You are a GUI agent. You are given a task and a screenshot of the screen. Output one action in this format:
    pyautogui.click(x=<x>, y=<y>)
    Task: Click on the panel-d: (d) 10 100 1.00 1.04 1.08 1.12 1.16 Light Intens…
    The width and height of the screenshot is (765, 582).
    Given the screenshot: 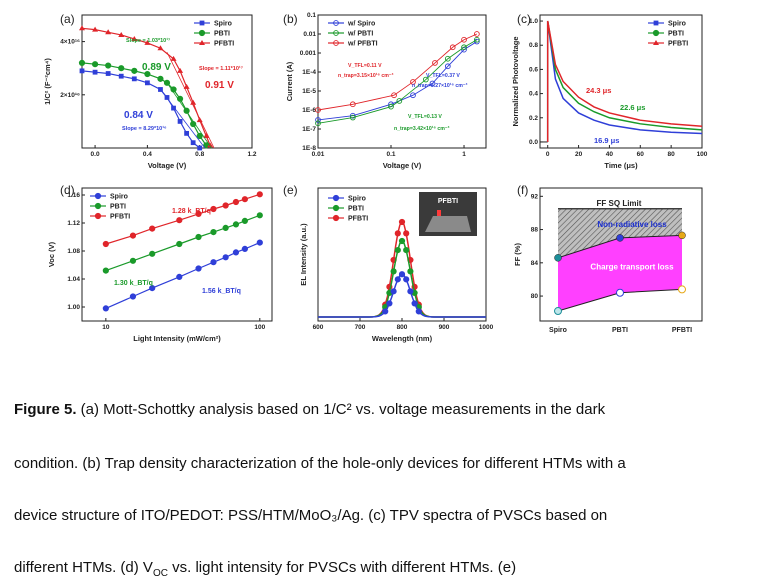 What is the action you would take?
    pyautogui.click(x=160, y=263)
    